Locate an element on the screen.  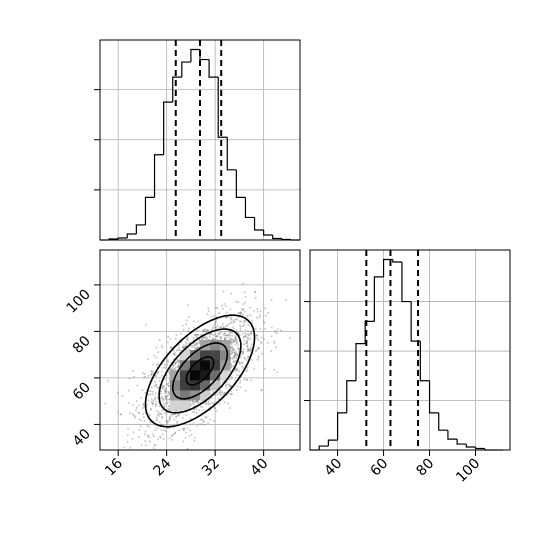
axes-frame is located at coordinates (200, 140).